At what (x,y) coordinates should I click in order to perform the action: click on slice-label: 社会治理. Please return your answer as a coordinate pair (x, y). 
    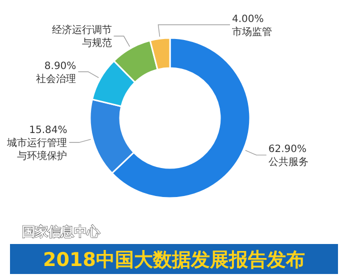
    Looking at the image, I should click on (56, 78).